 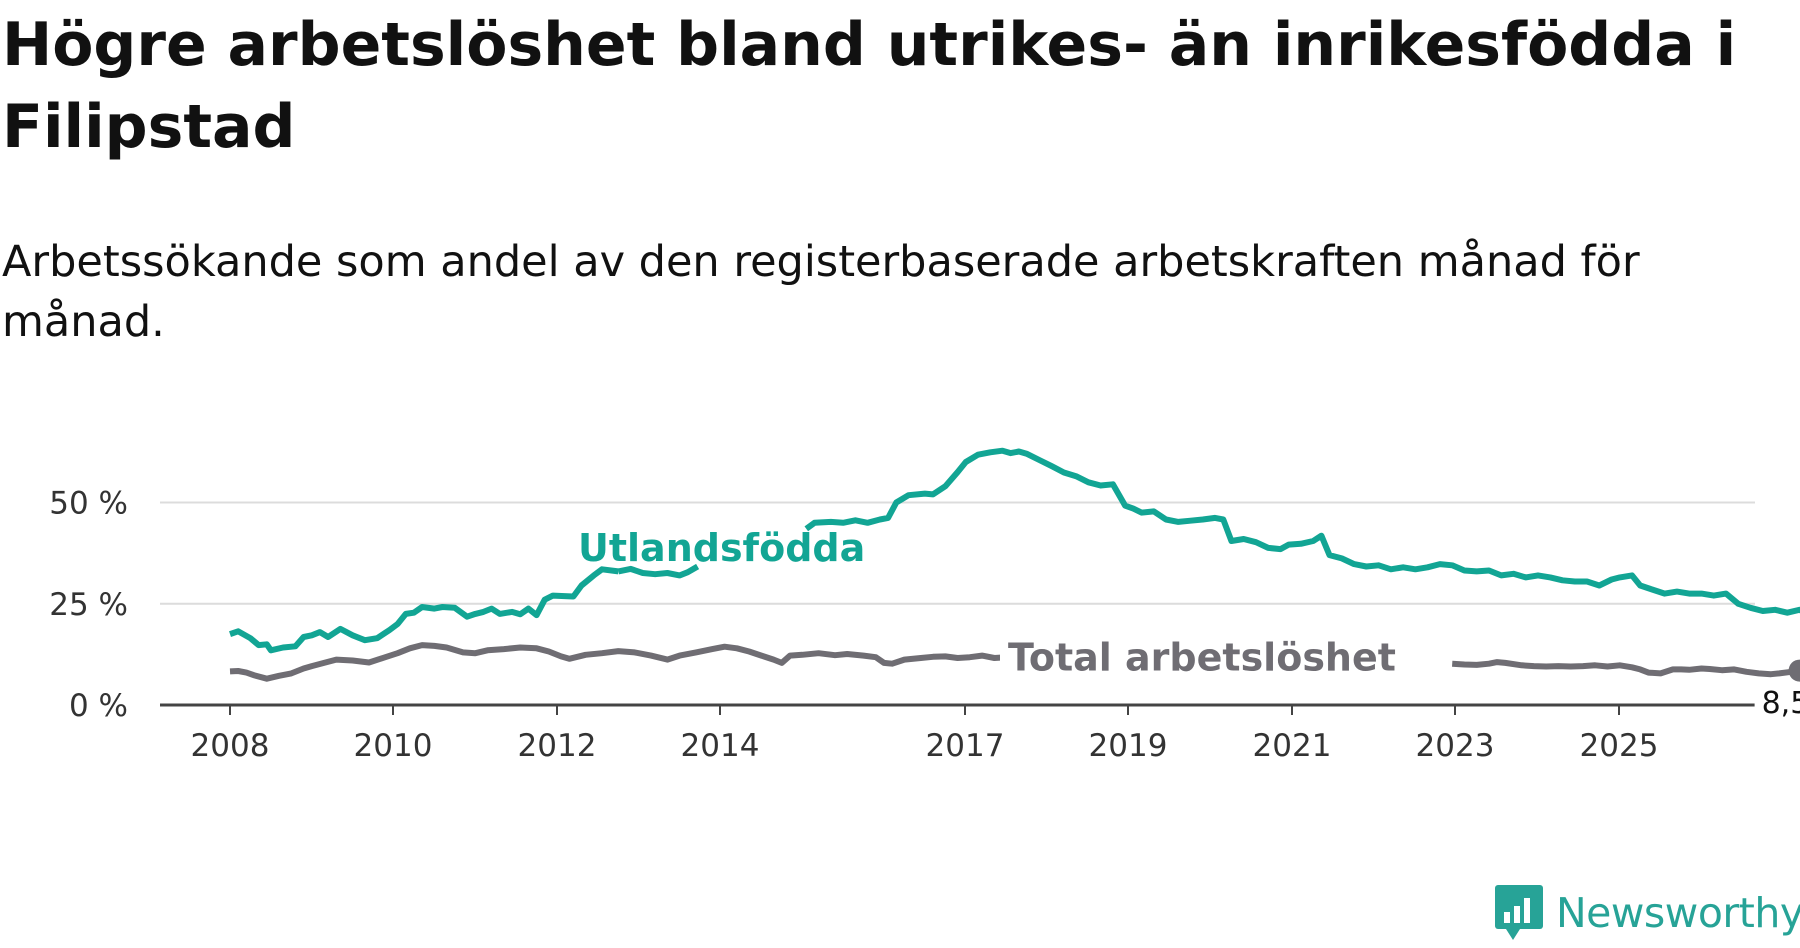 What do you see at coordinates (1455, 746) in the screenshot?
I see `x-tick-label: 2023` at bounding box center [1455, 746].